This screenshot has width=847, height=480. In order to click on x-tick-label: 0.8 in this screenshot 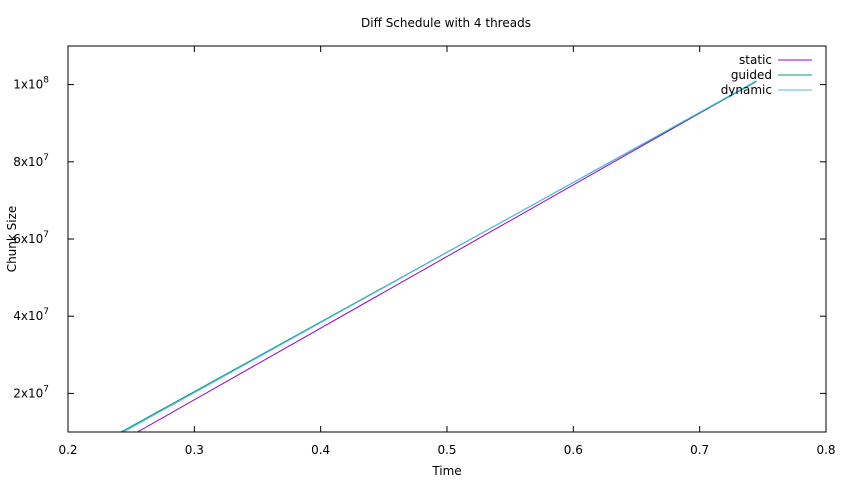, I will do `click(825, 450)`.